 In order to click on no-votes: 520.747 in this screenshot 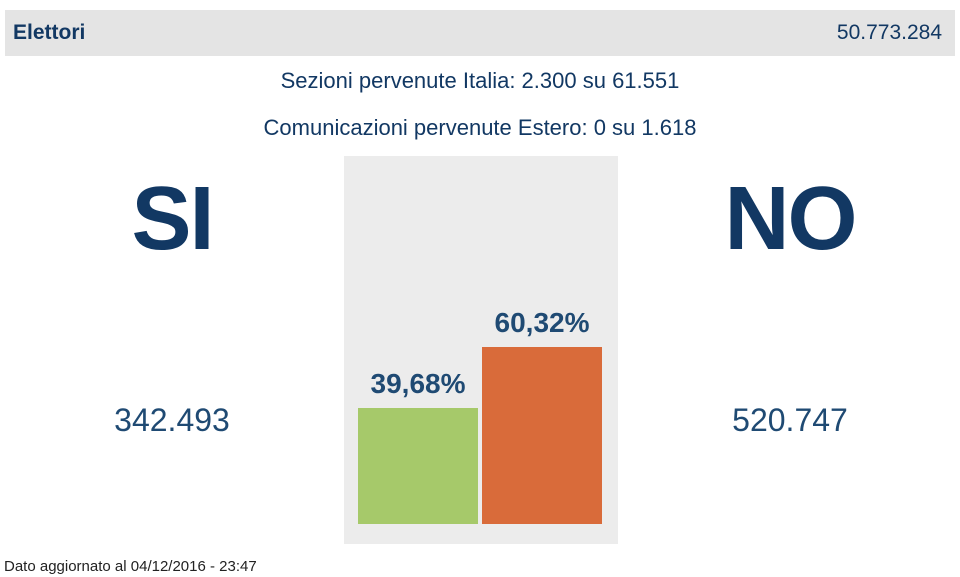, I will do `click(790, 420)`.